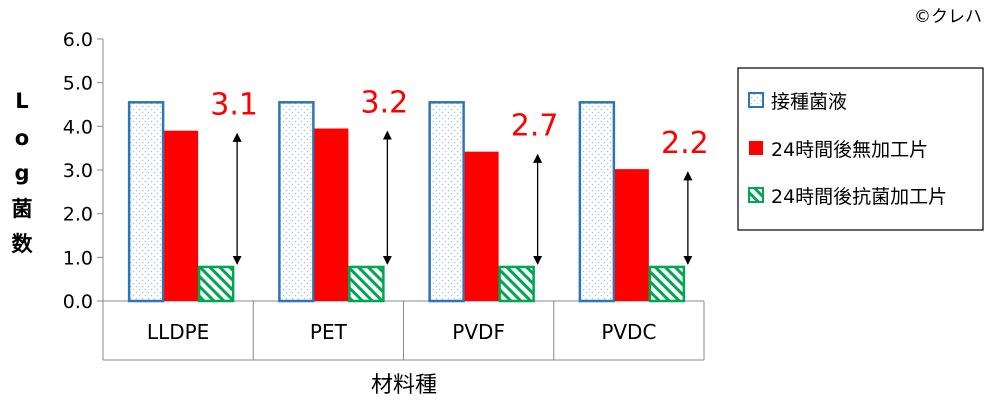 The width and height of the screenshot is (1000, 414). Describe the element at coordinates (78, 258) in the screenshot. I see `y-tick-label: 1.0` at that location.